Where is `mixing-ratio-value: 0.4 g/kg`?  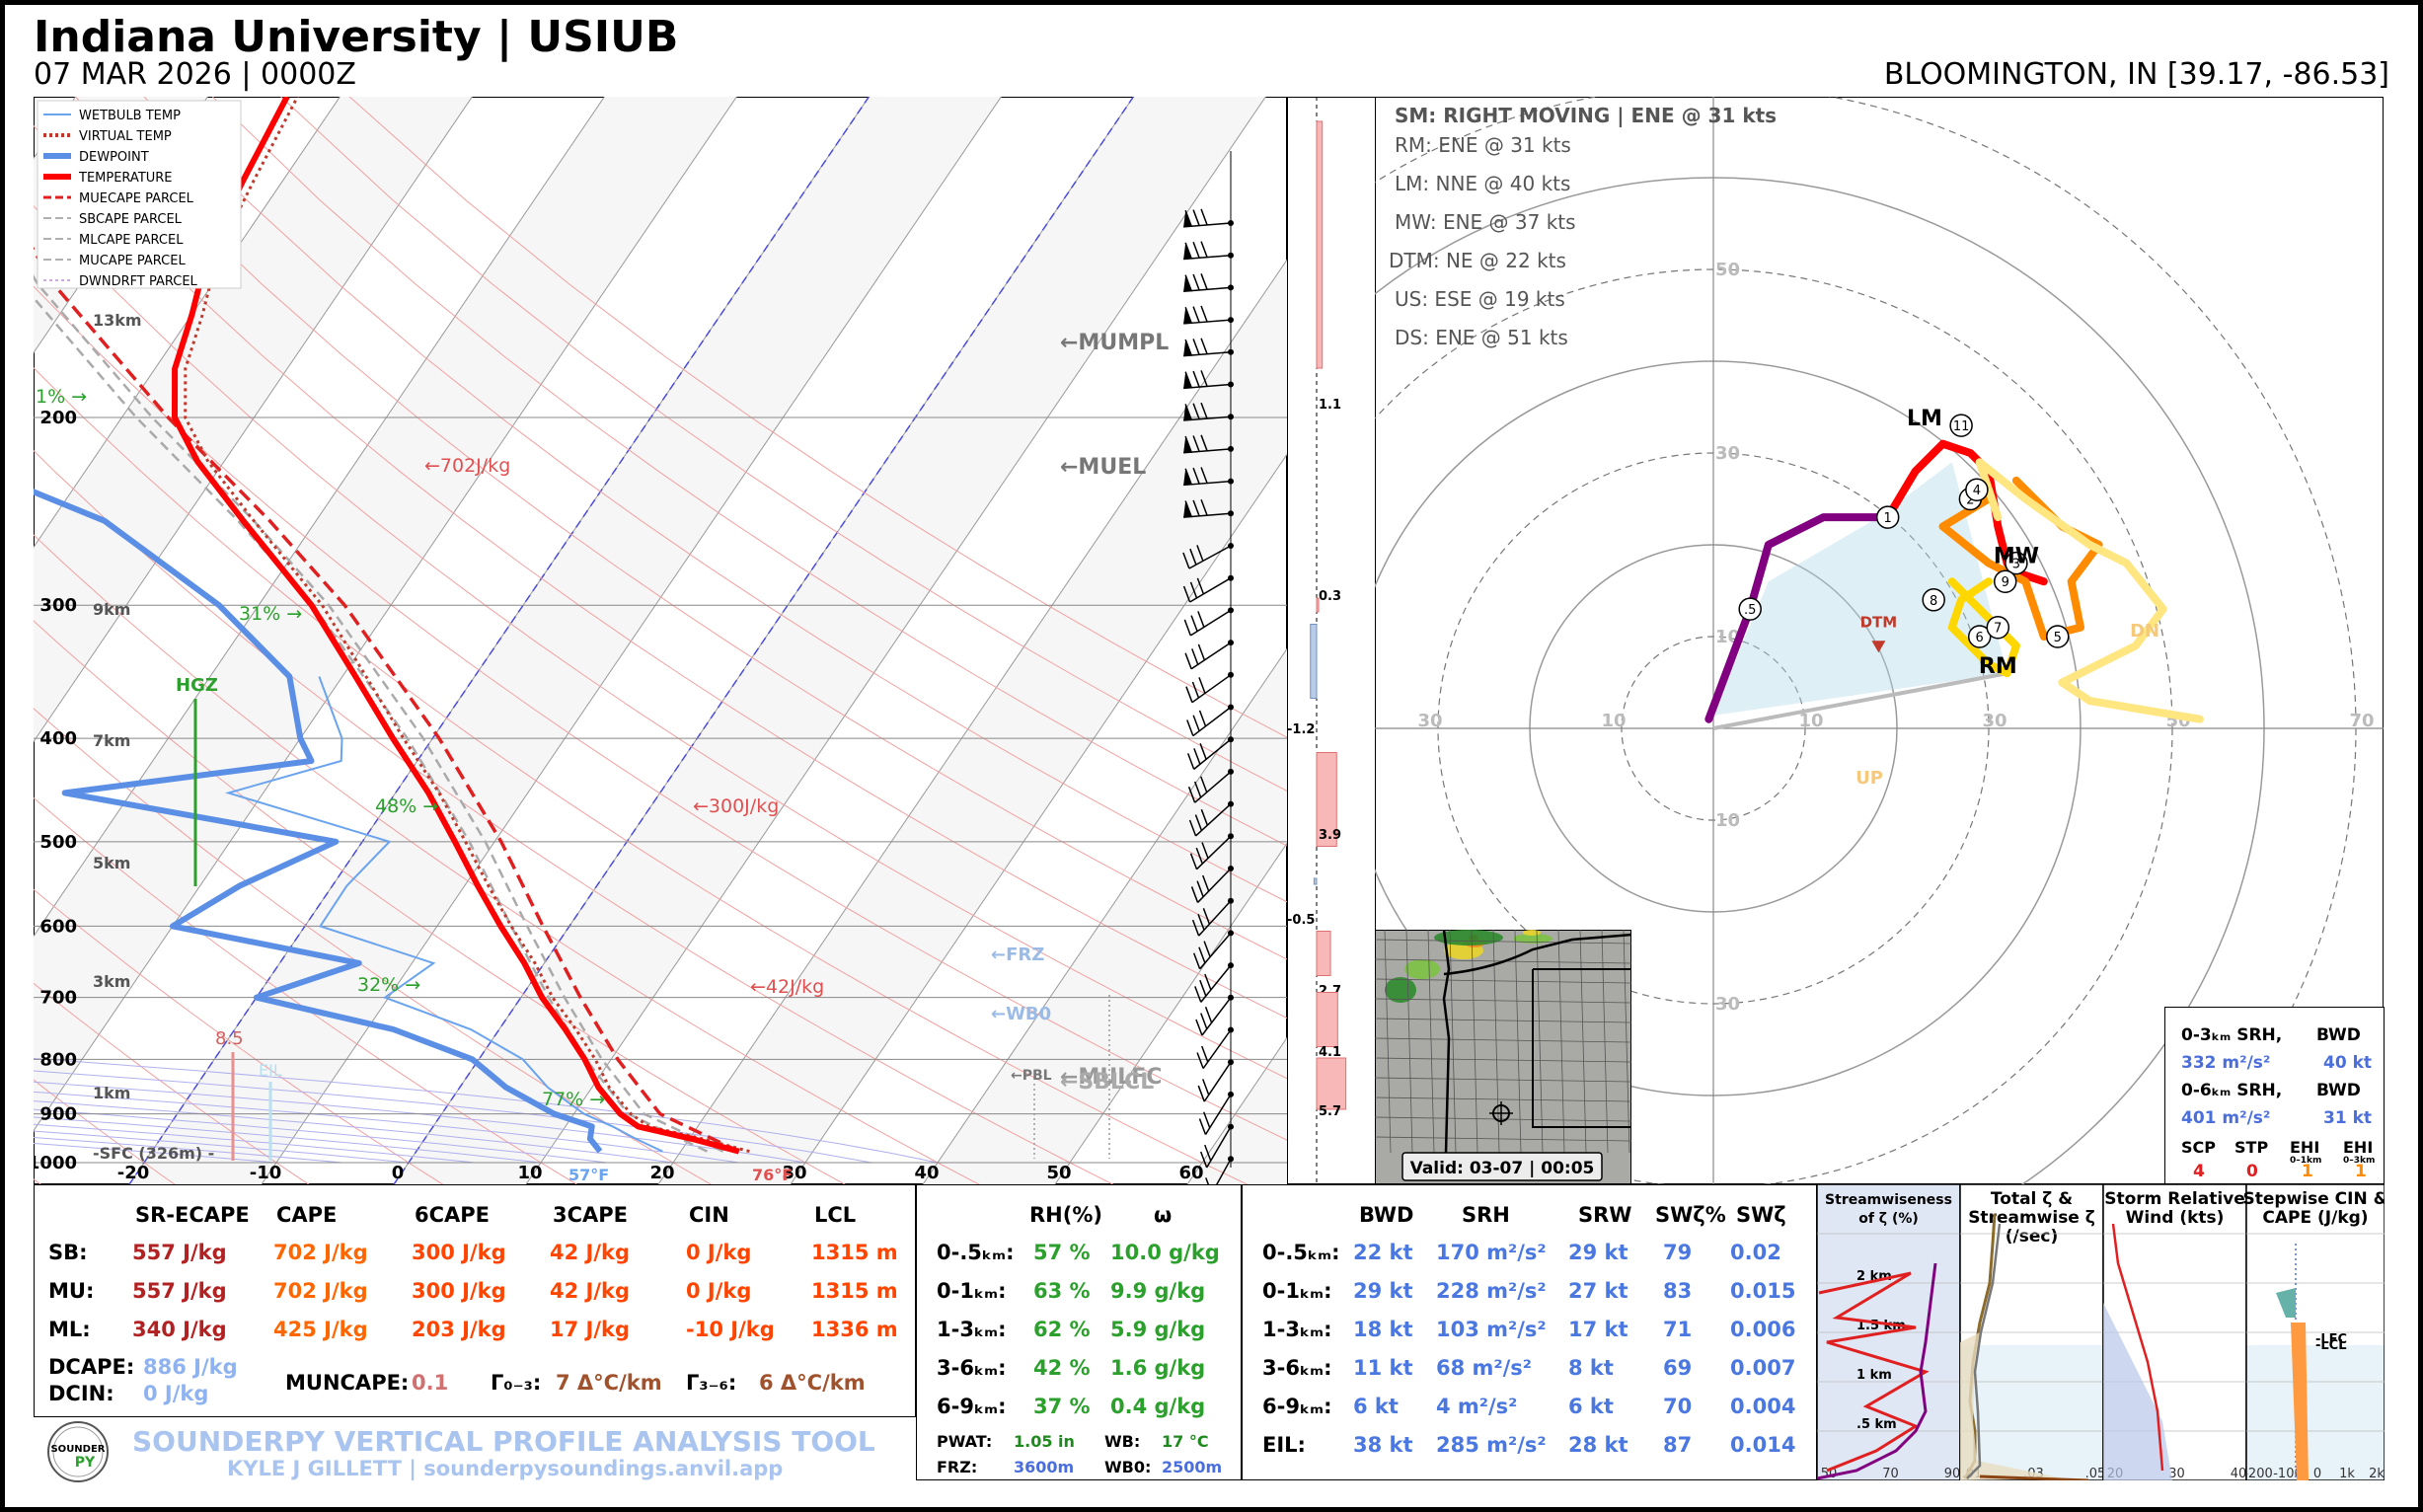 mixing-ratio-value: 0.4 g/kg is located at coordinates (1158, 1407).